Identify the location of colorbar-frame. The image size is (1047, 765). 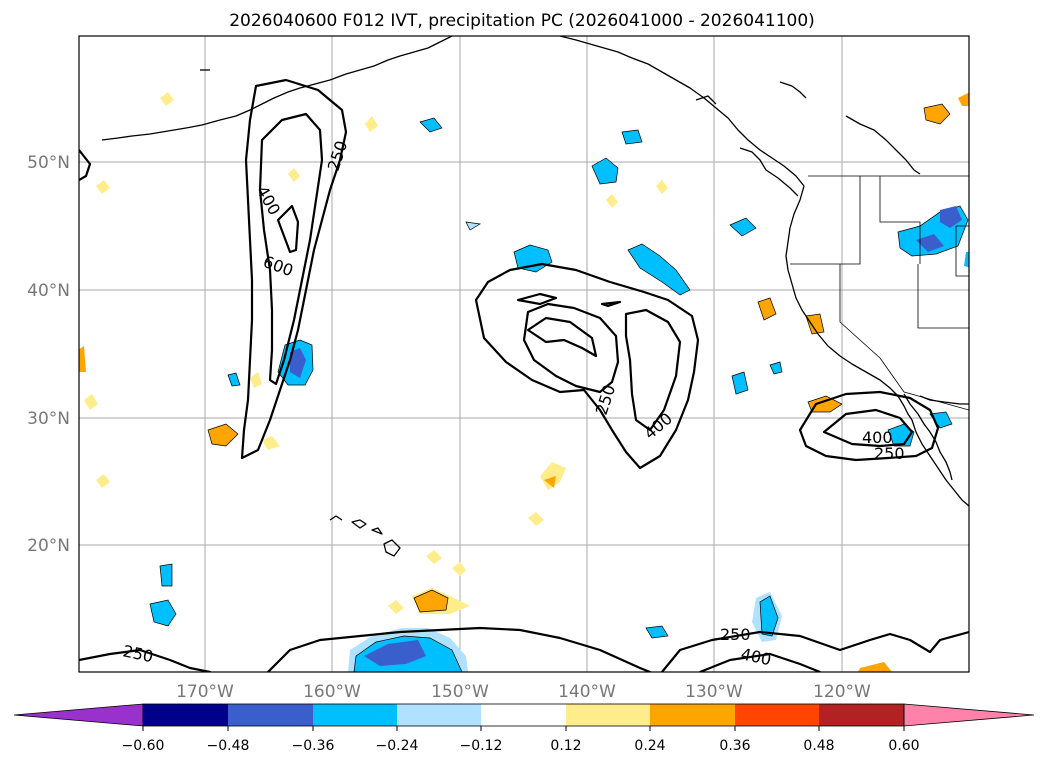
(523, 715).